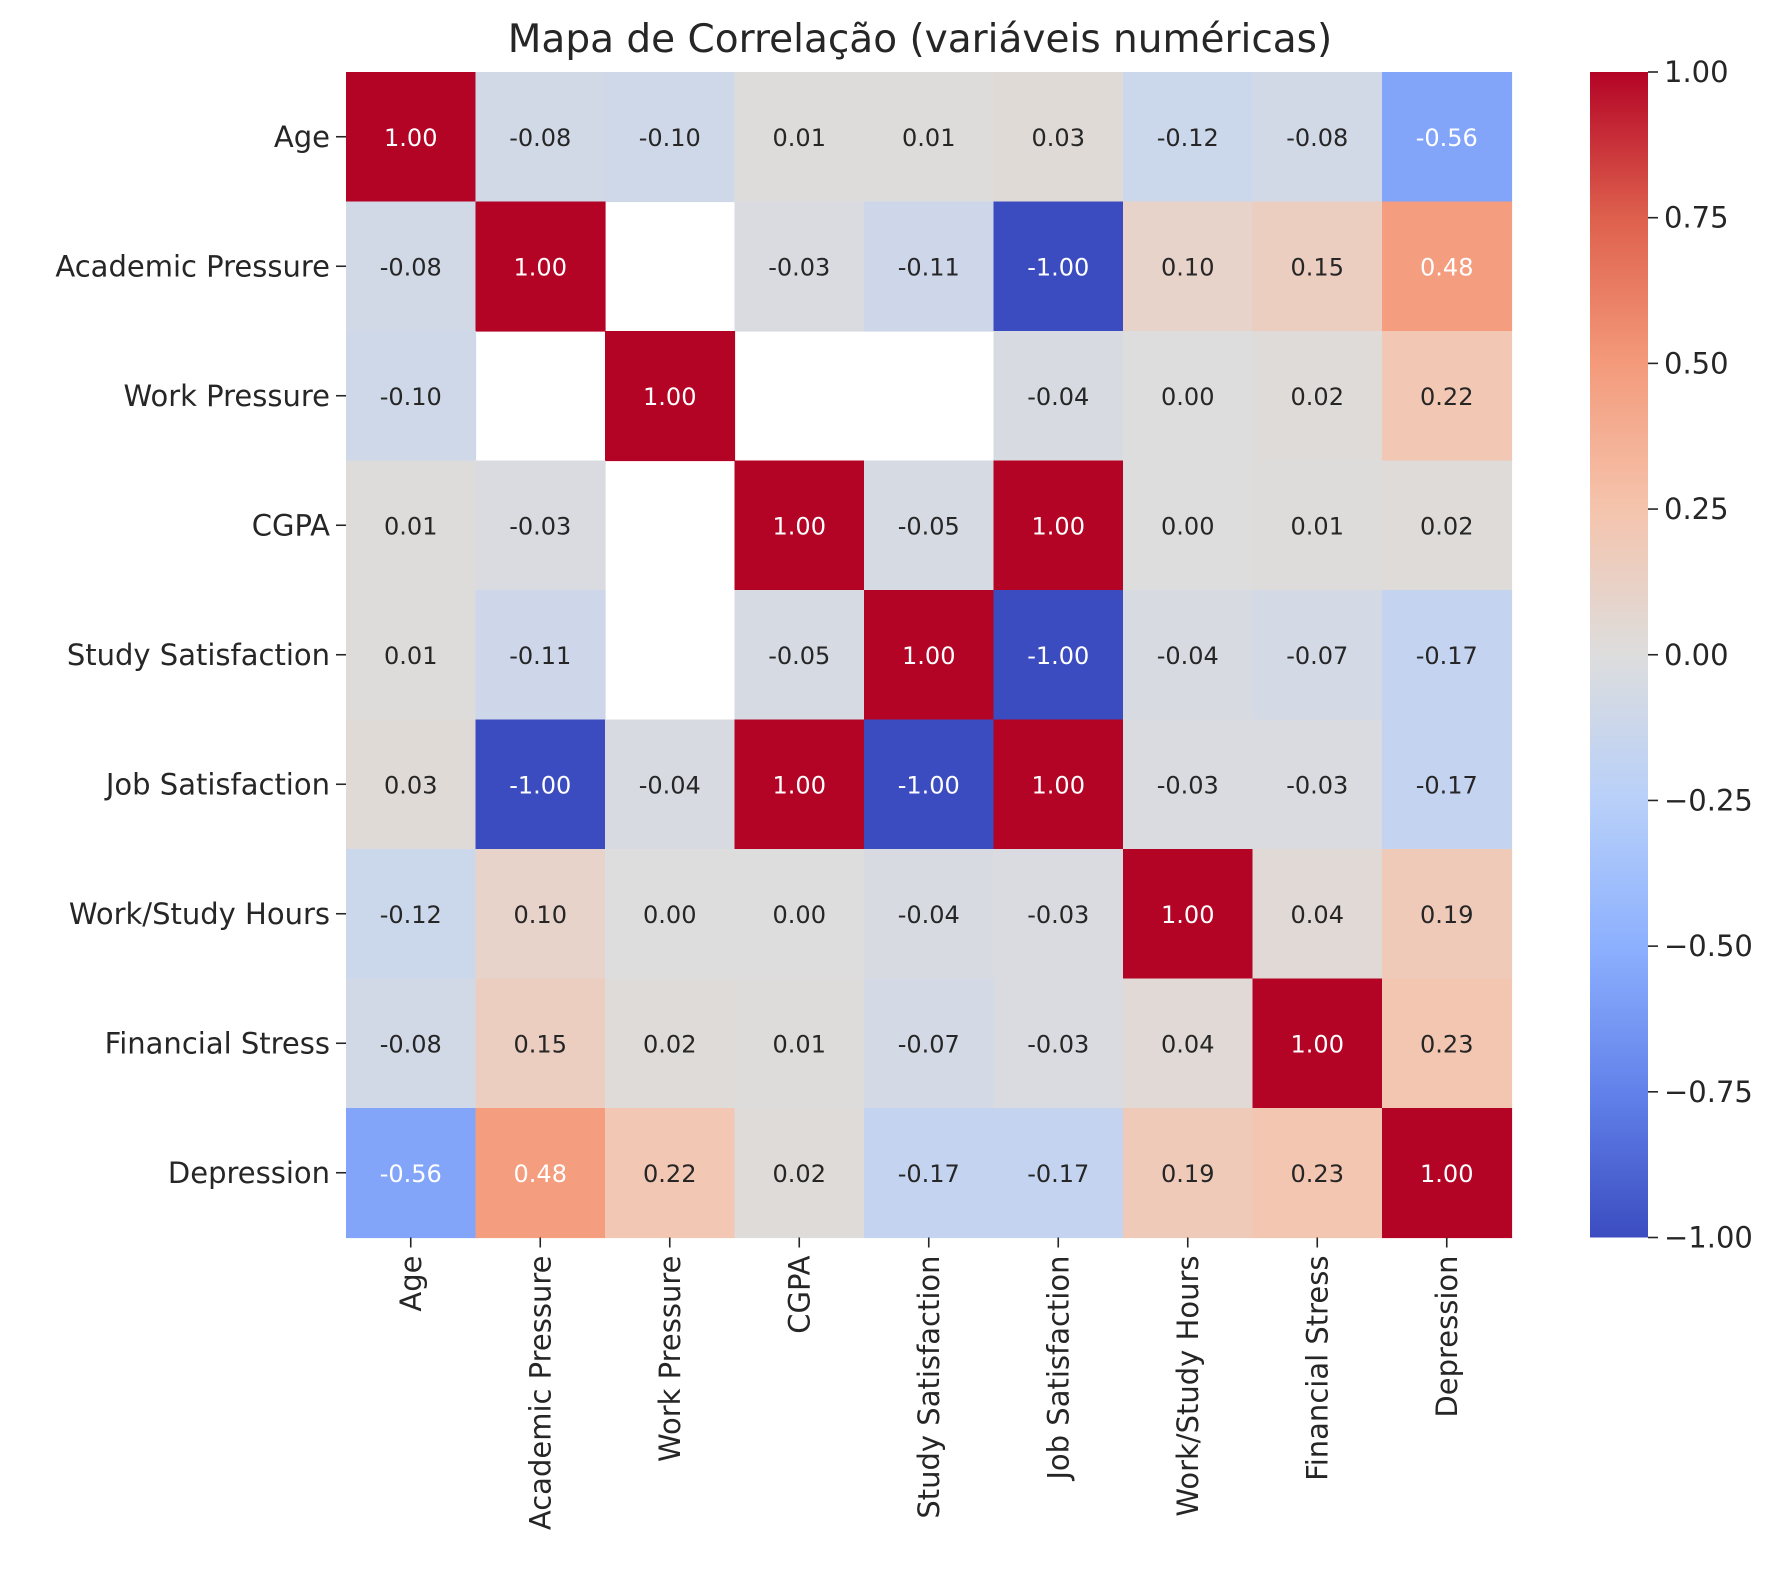  What do you see at coordinates (192, 266) in the screenshot?
I see `y-tick-label: Academic Pressure` at bounding box center [192, 266].